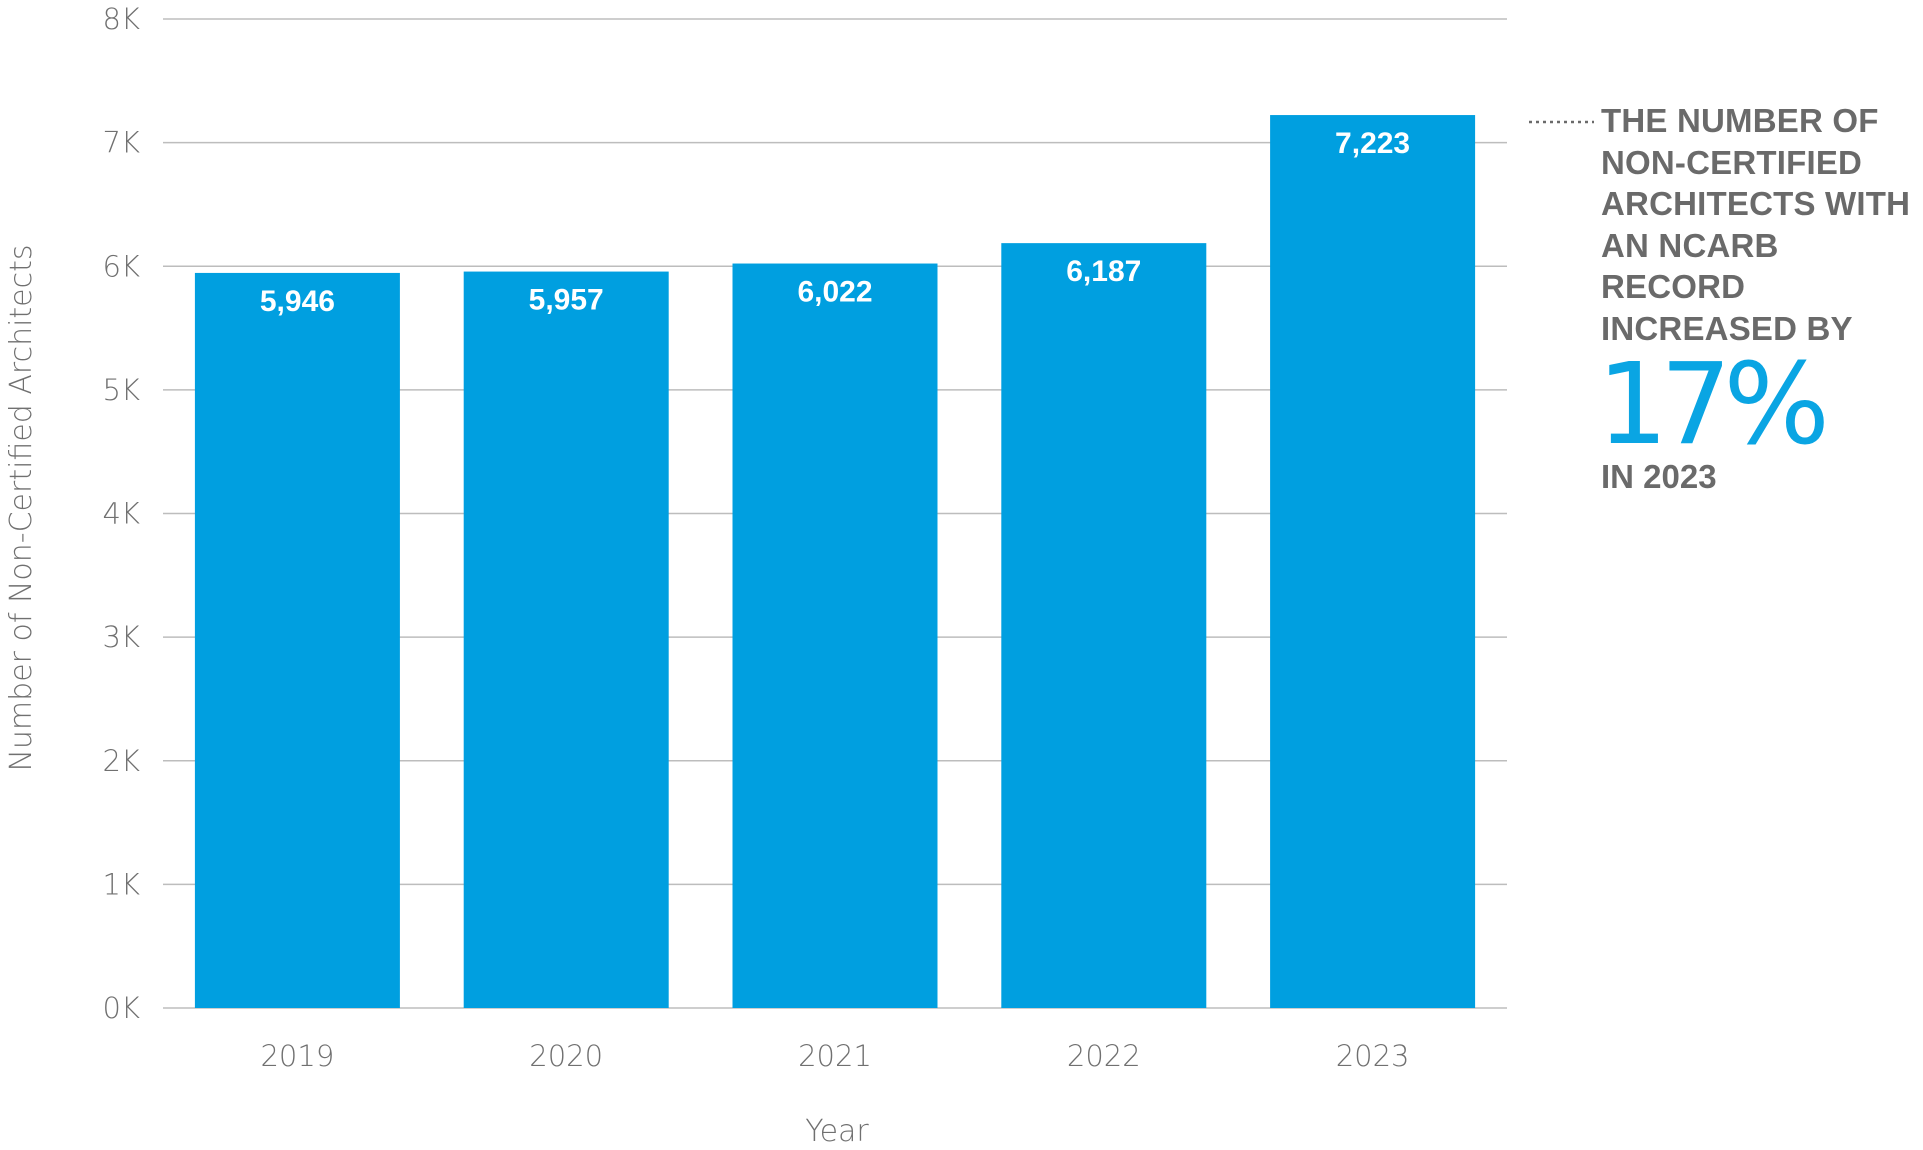 The width and height of the screenshot is (1923, 1150). Describe the element at coordinates (566, 300) in the screenshot. I see `bar-value-label: 5,957` at that location.